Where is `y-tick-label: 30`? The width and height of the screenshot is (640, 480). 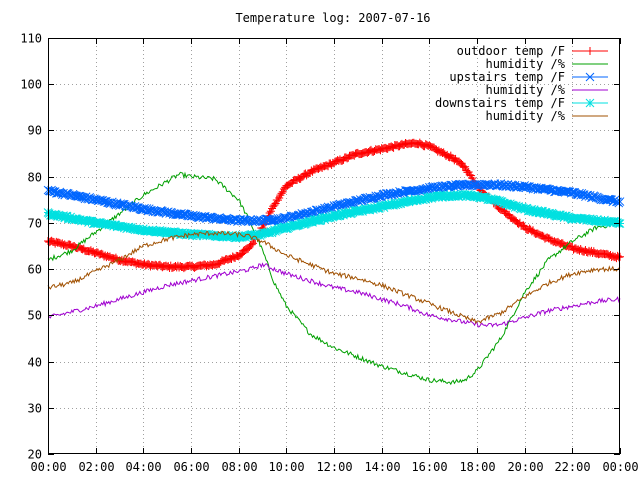
y-tick-label: 30 is located at coordinates (35, 409).